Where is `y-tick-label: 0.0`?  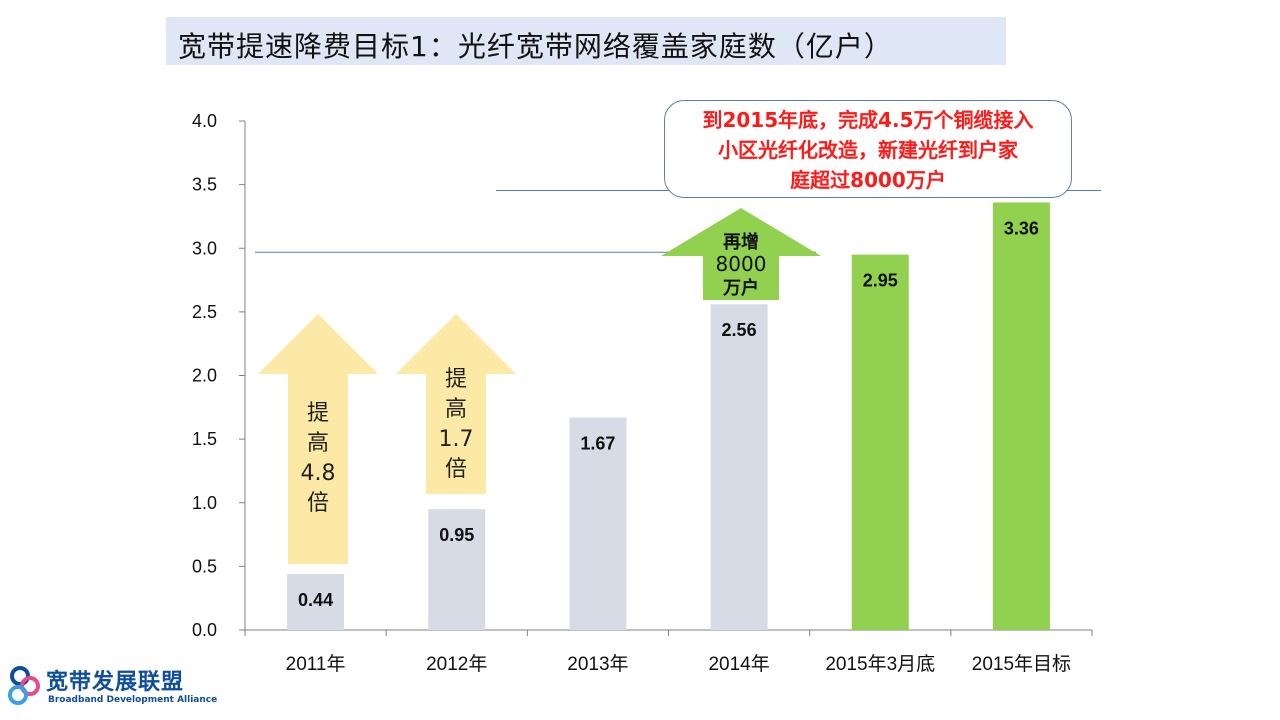 y-tick-label: 0.0 is located at coordinates (204, 630).